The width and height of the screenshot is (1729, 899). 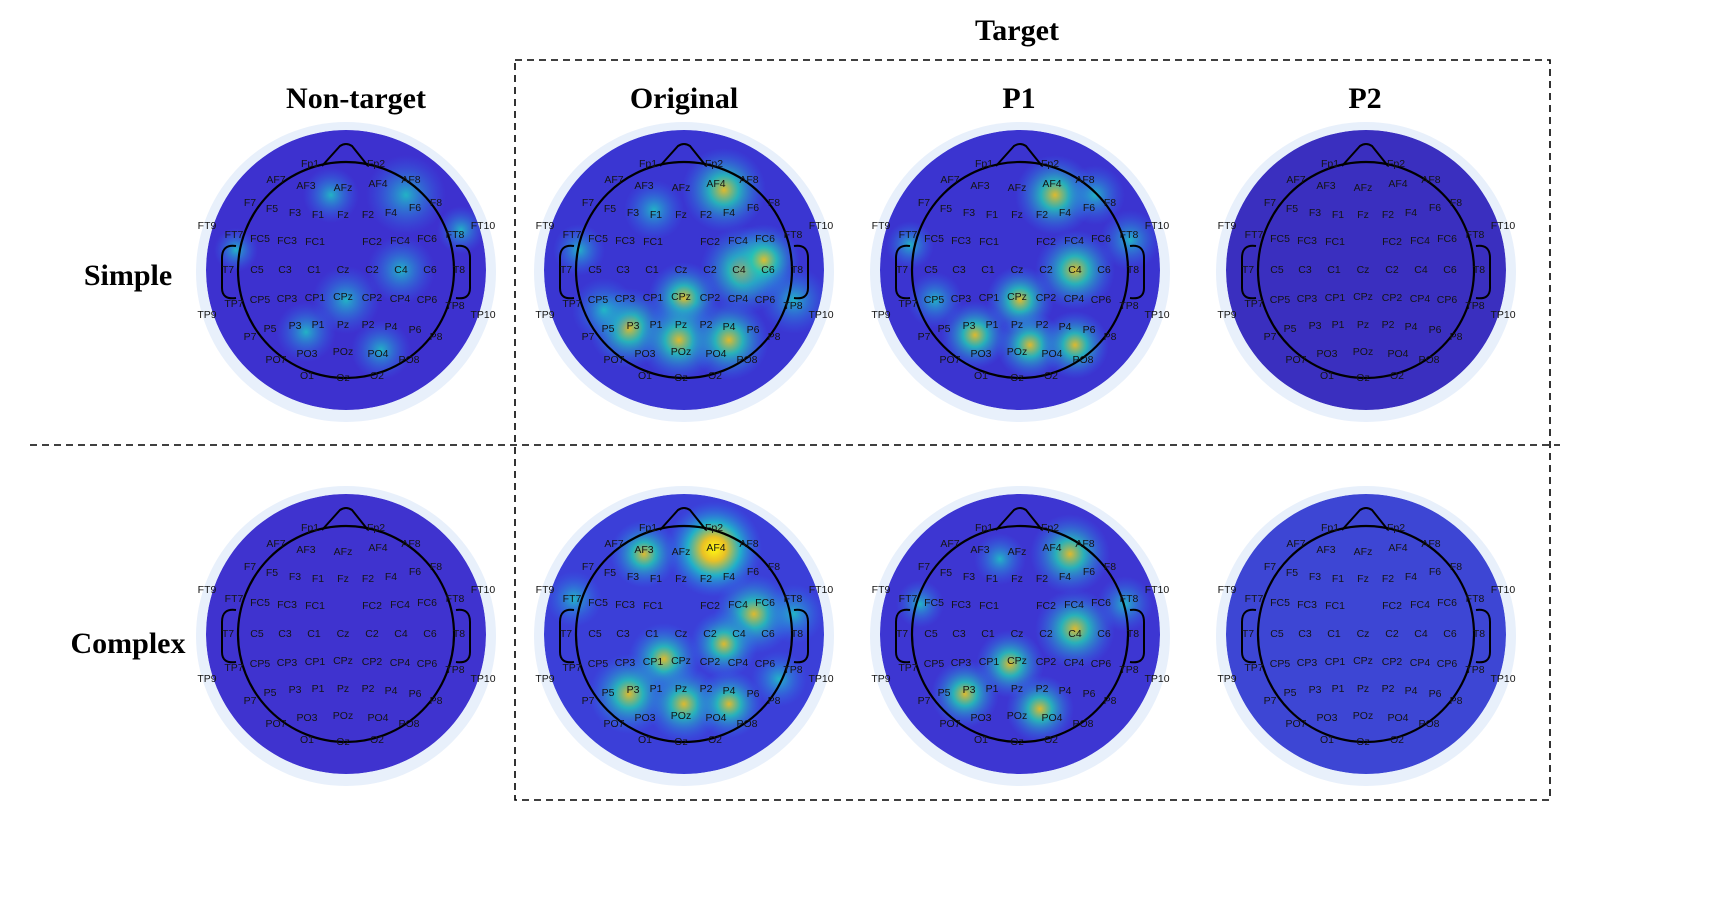 What do you see at coordinates (1447, 300) in the screenshot?
I see `electrode-label: CP6` at bounding box center [1447, 300].